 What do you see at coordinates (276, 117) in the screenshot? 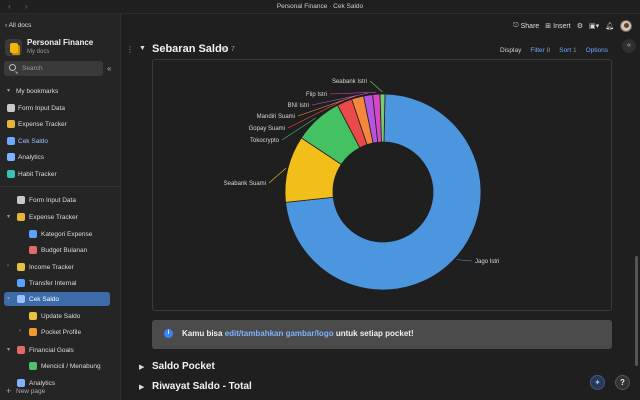
I see `slice-label: Mandiri Suami` at bounding box center [276, 117].